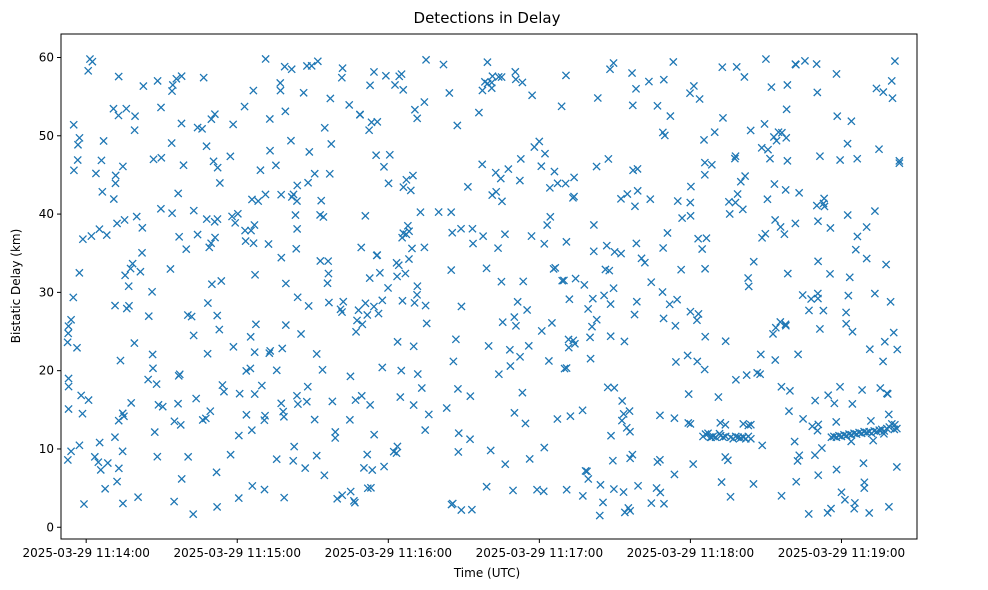  I want to click on x-tick-label: 2025-03-29 11:17:00, so click(539, 553).